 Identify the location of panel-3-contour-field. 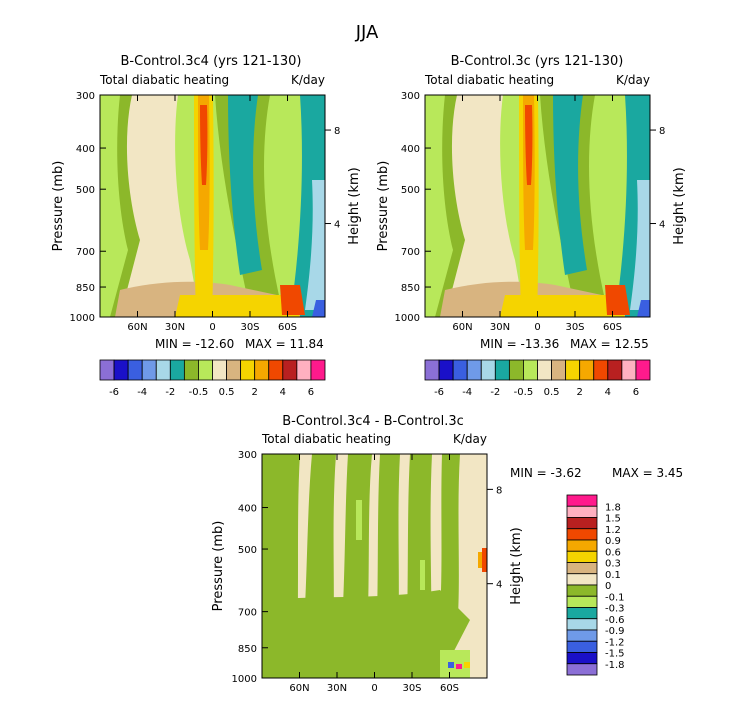
(374, 566).